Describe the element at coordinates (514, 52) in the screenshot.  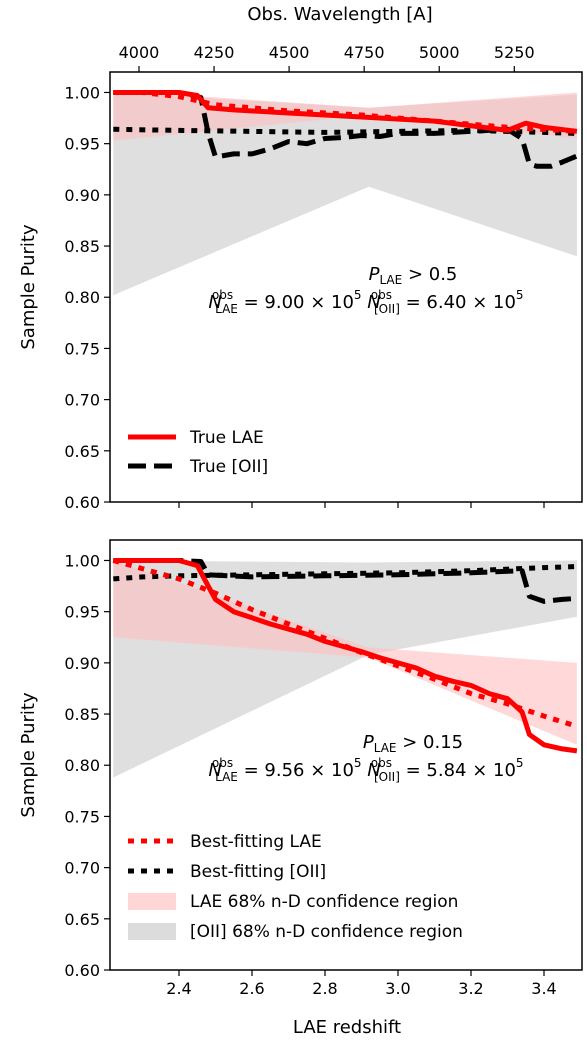
I see `top-tick-label: 5250` at that location.